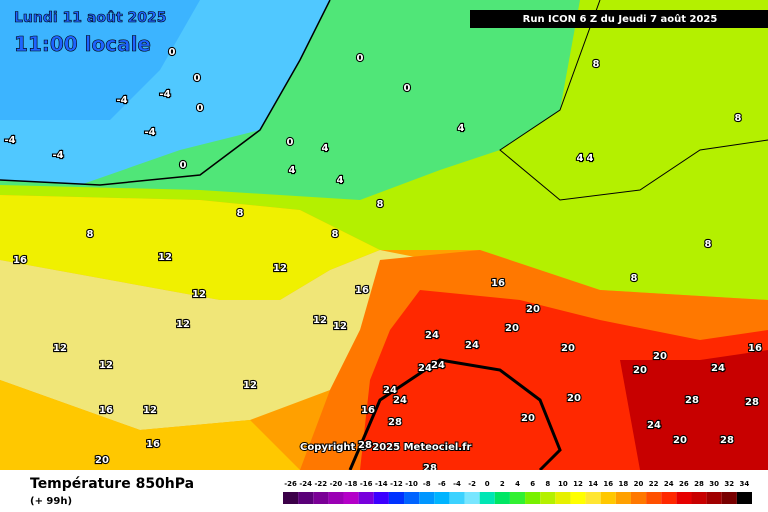  Describe the element at coordinates (366, 484) in the screenshot. I see `scale-label: -16` at that location.